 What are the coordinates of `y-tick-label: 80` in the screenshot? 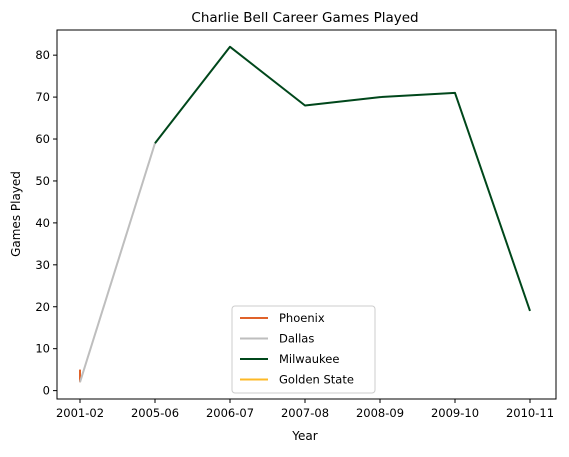 It's located at (42, 55).